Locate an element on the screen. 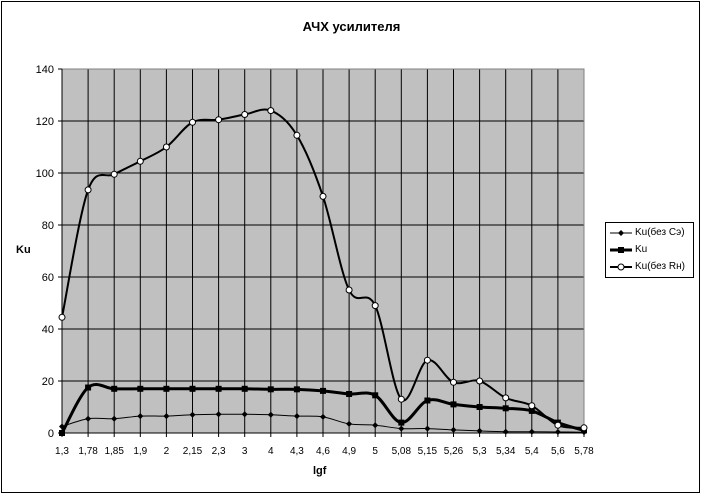 This screenshot has width=703, height=496. x-tick-label: 5,3 is located at coordinates (480, 451).